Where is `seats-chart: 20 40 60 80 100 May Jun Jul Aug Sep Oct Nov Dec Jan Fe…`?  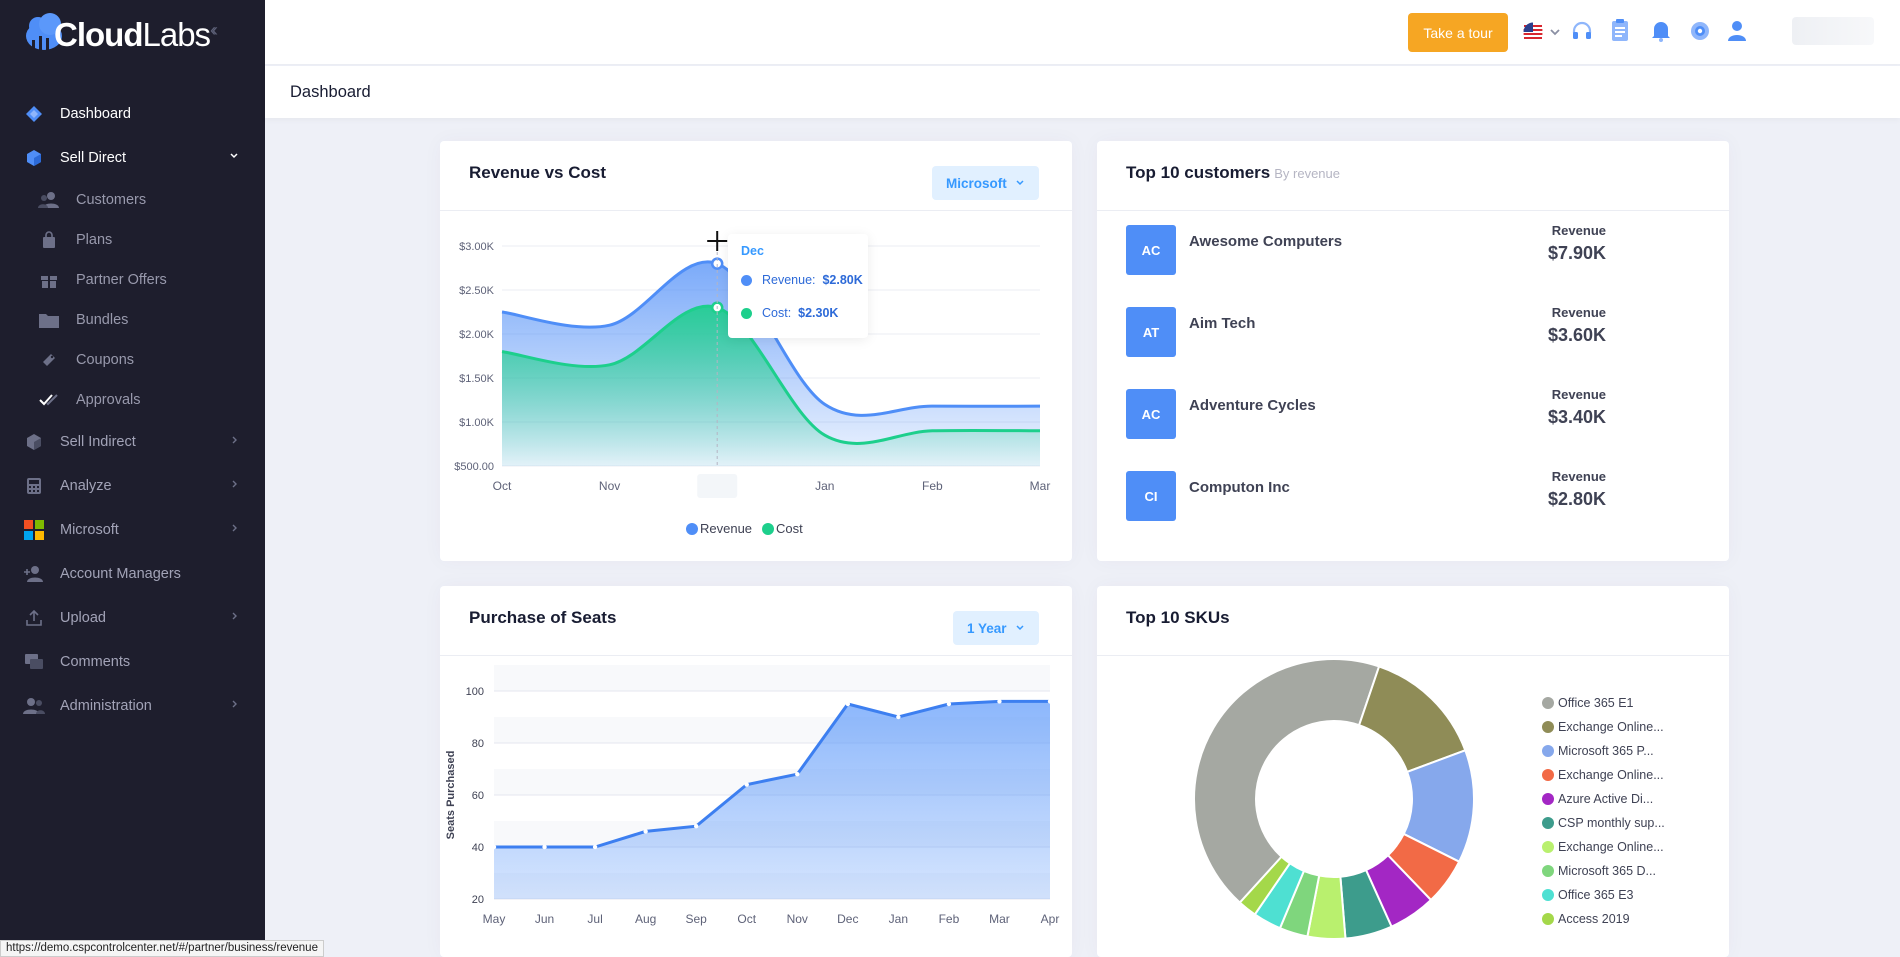 seats-chart: 20 40 60 80 100 May Jun Jul Aug Sep Oct Nov Dec Jan Fe… is located at coordinates (752, 795).